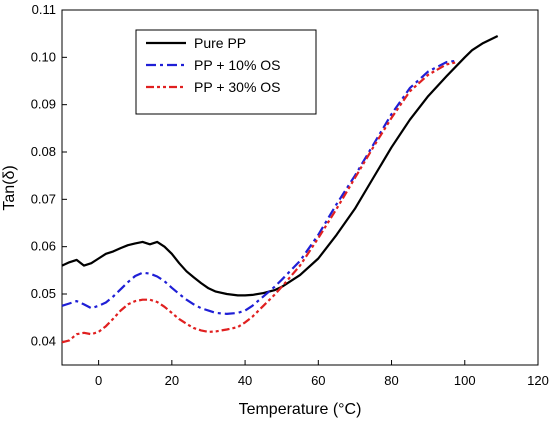  Describe the element at coordinates (9, 187) in the screenshot. I see `y-axis-title: Tan(δ)` at that location.